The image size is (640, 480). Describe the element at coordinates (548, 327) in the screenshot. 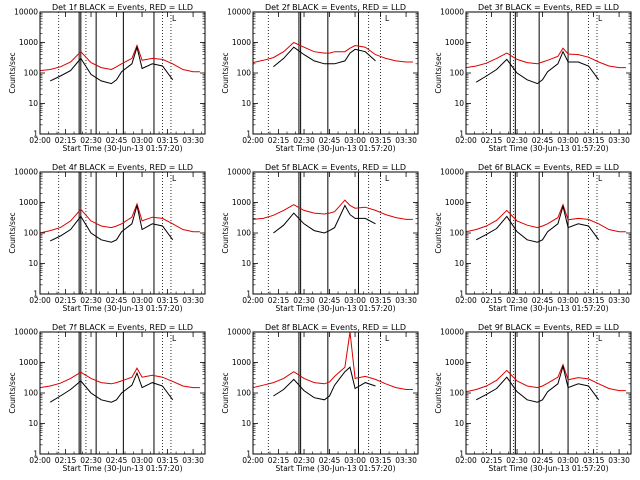

I see `panel-title: Det 9f BLACK = Events, RED = LLD` at that location.